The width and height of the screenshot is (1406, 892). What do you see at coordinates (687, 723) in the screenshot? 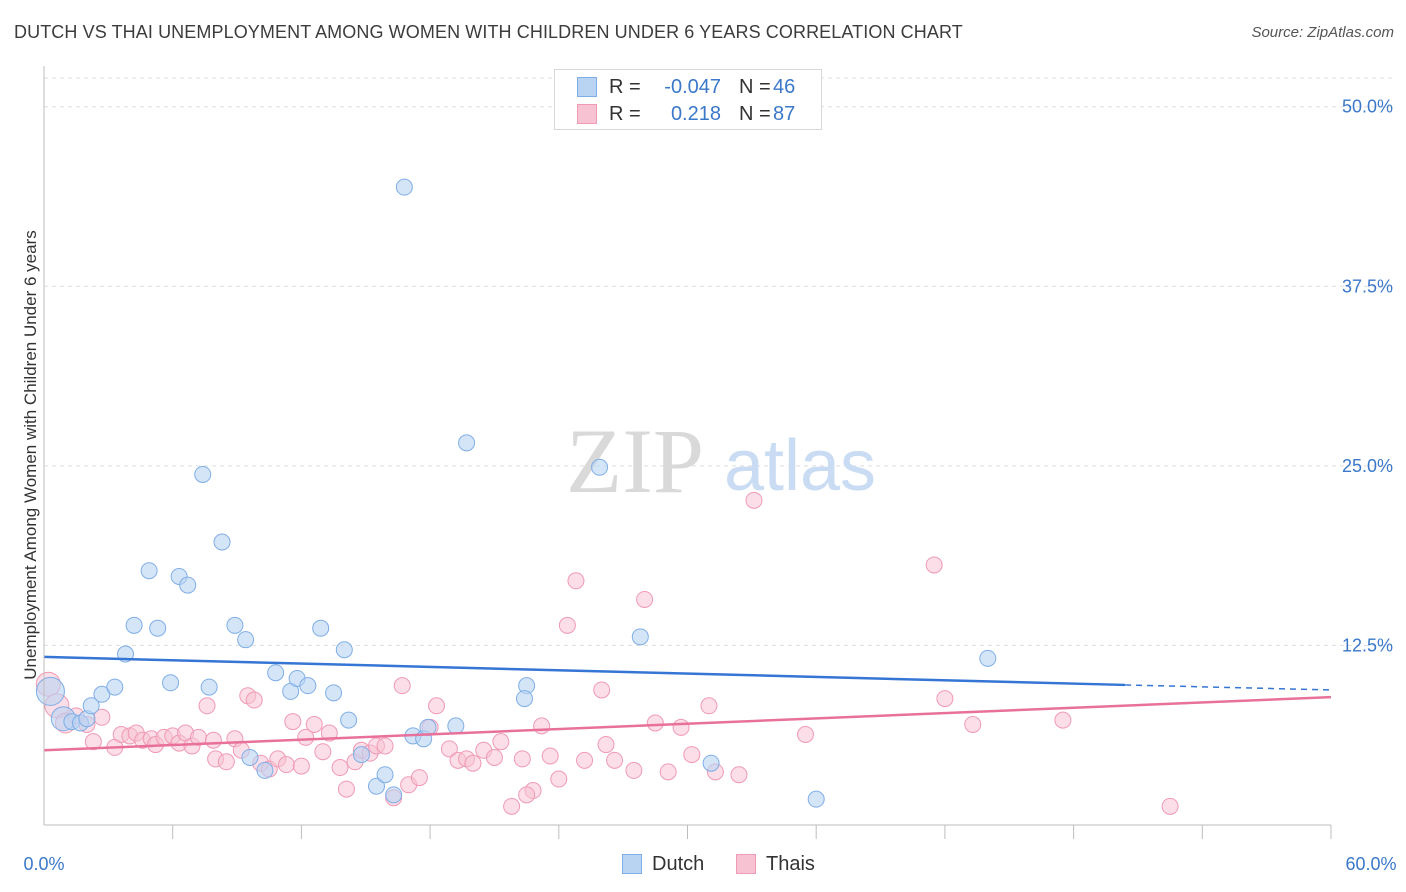
I see `thai-trend-line` at bounding box center [687, 723].